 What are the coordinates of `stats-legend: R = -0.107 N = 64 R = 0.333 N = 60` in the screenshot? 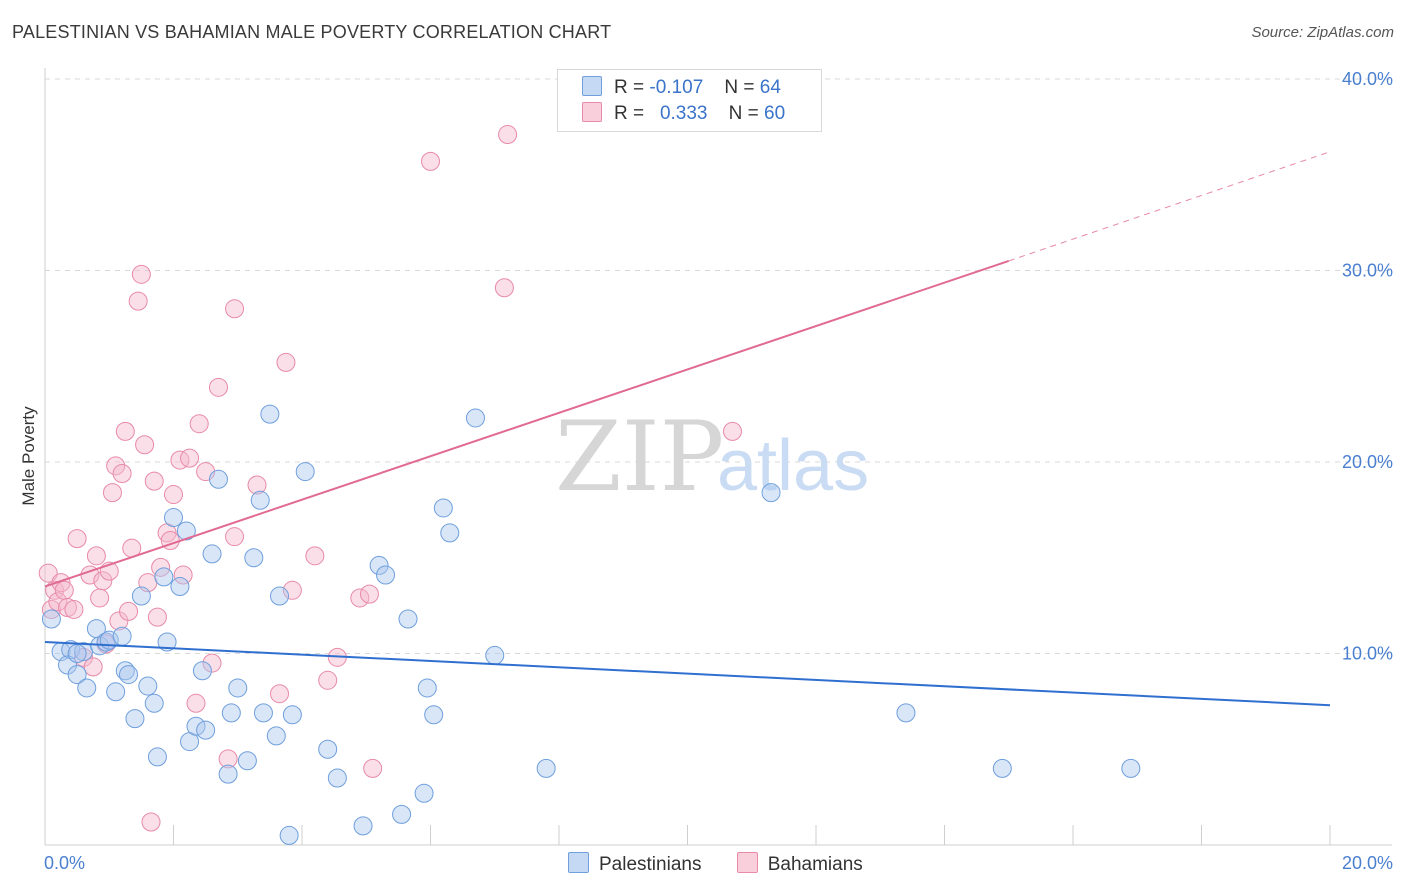 It's located at (689, 100).